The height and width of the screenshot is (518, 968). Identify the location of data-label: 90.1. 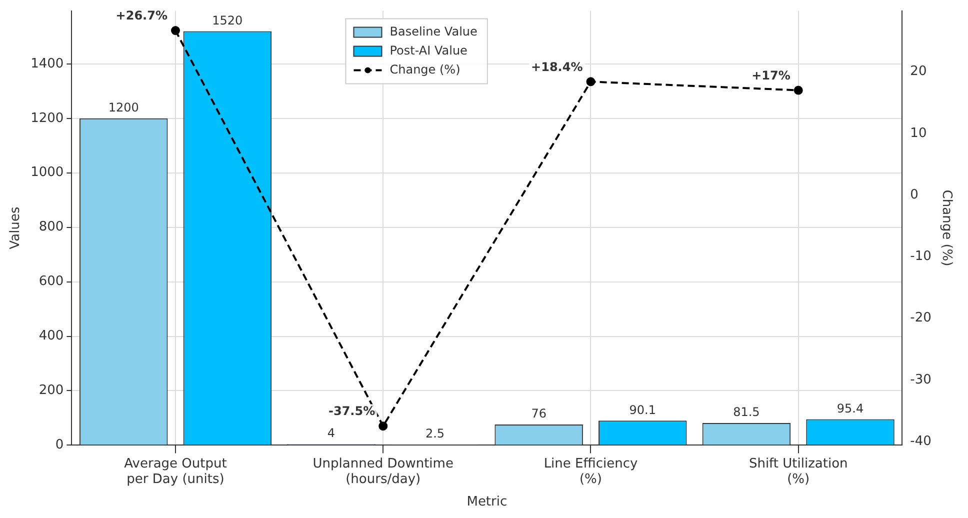
(642, 409).